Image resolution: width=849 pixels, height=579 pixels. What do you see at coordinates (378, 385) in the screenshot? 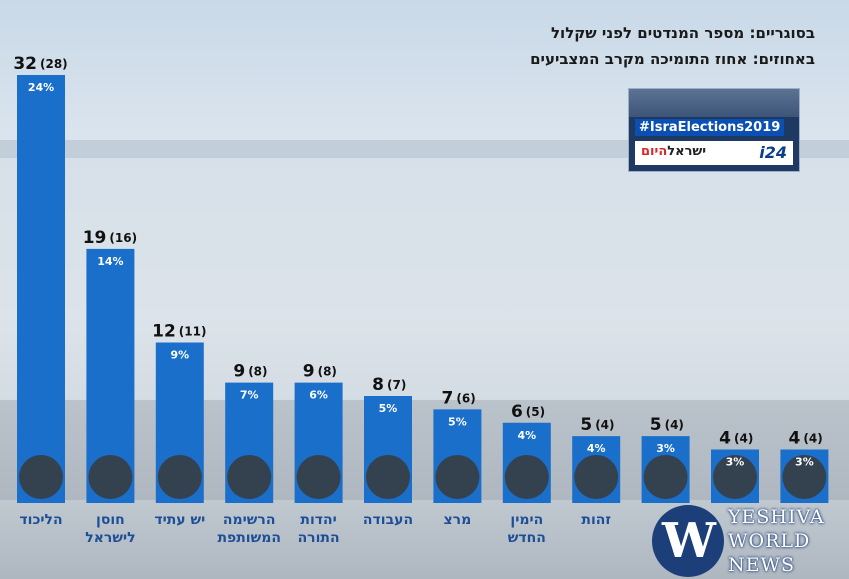
I see `seat-value-label: 8` at bounding box center [378, 385].